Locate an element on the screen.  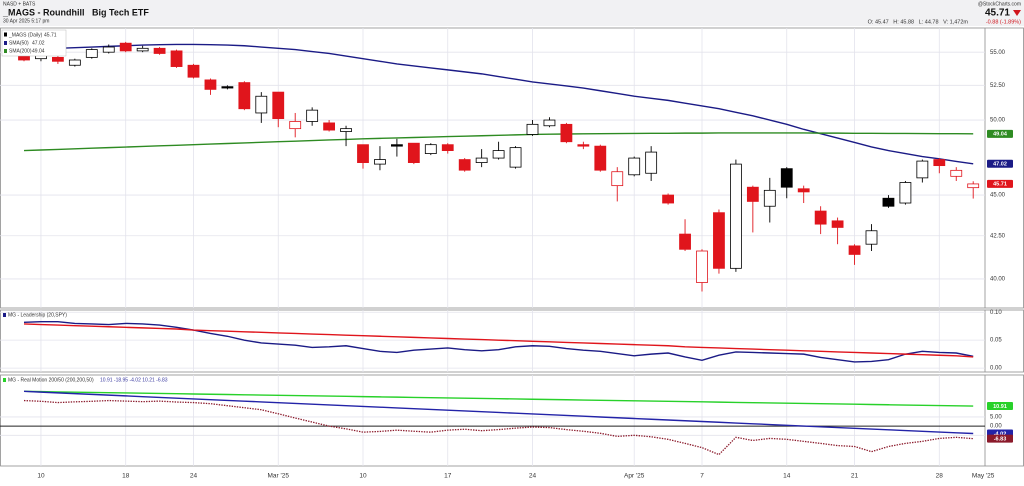
legend-label: SMA(200) is located at coordinates (20, 51).